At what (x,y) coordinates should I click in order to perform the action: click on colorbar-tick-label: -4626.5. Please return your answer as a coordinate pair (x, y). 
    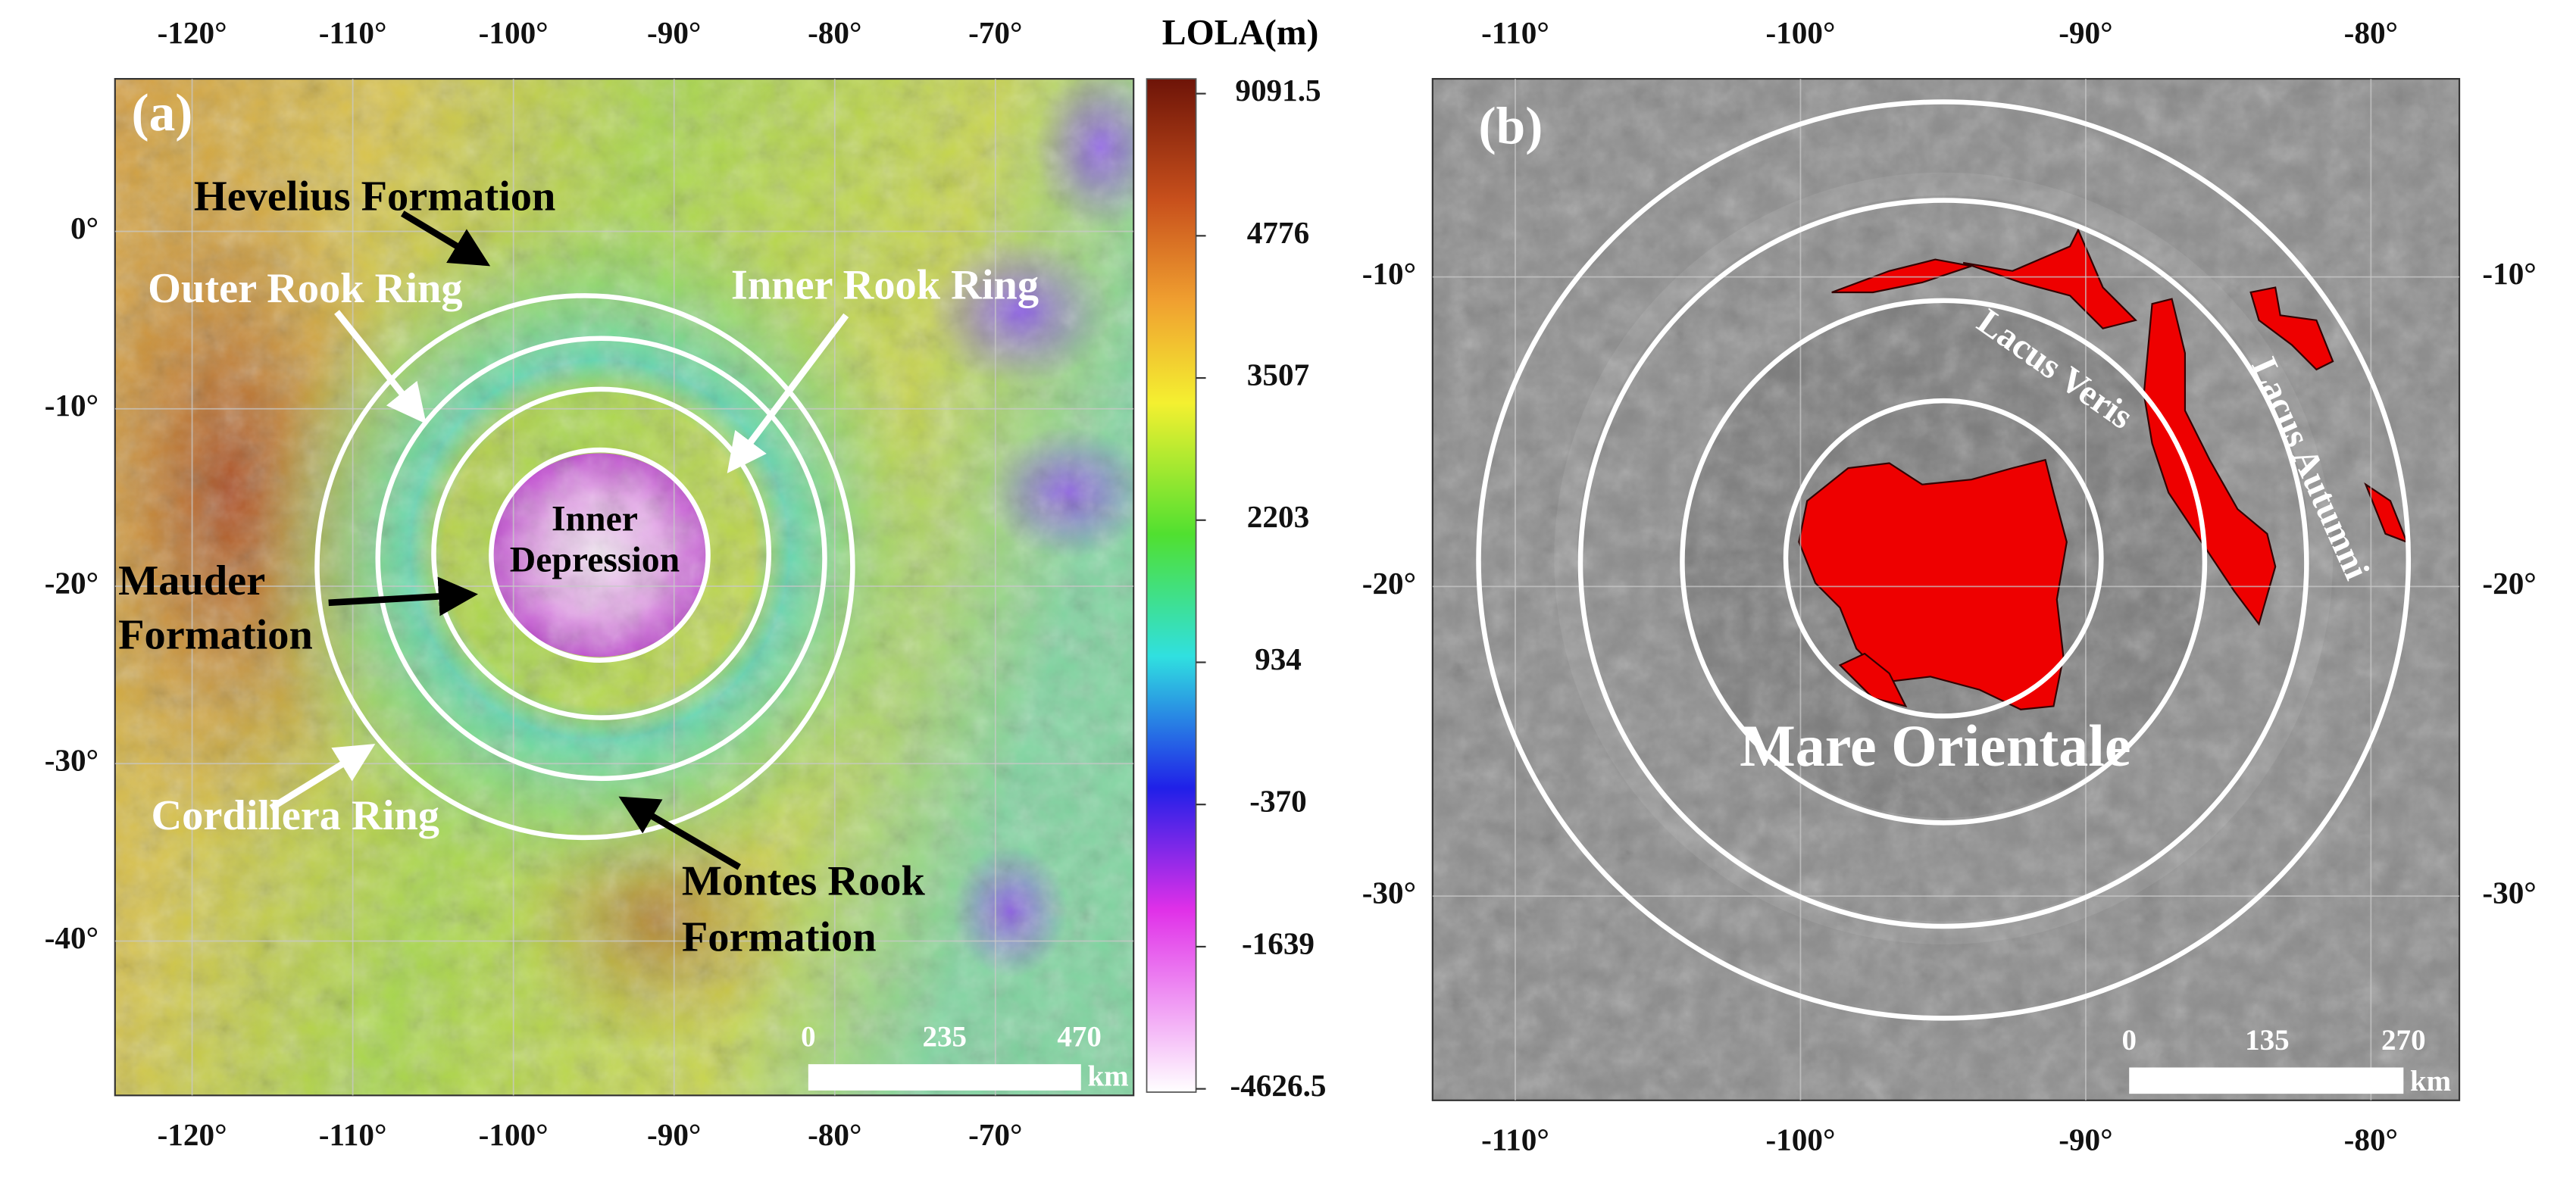
    Looking at the image, I should click on (1278, 1085).